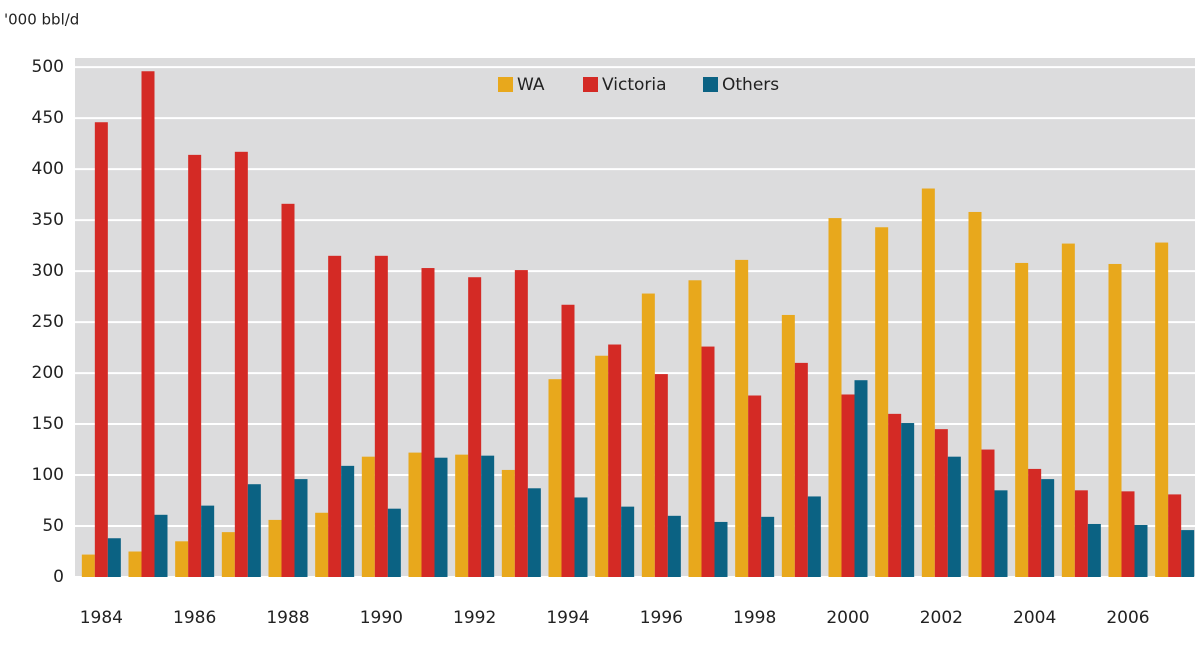 The height and width of the screenshot is (650, 1195). What do you see at coordinates (474, 618) in the screenshot?
I see `x-tick-label: 1992` at bounding box center [474, 618].